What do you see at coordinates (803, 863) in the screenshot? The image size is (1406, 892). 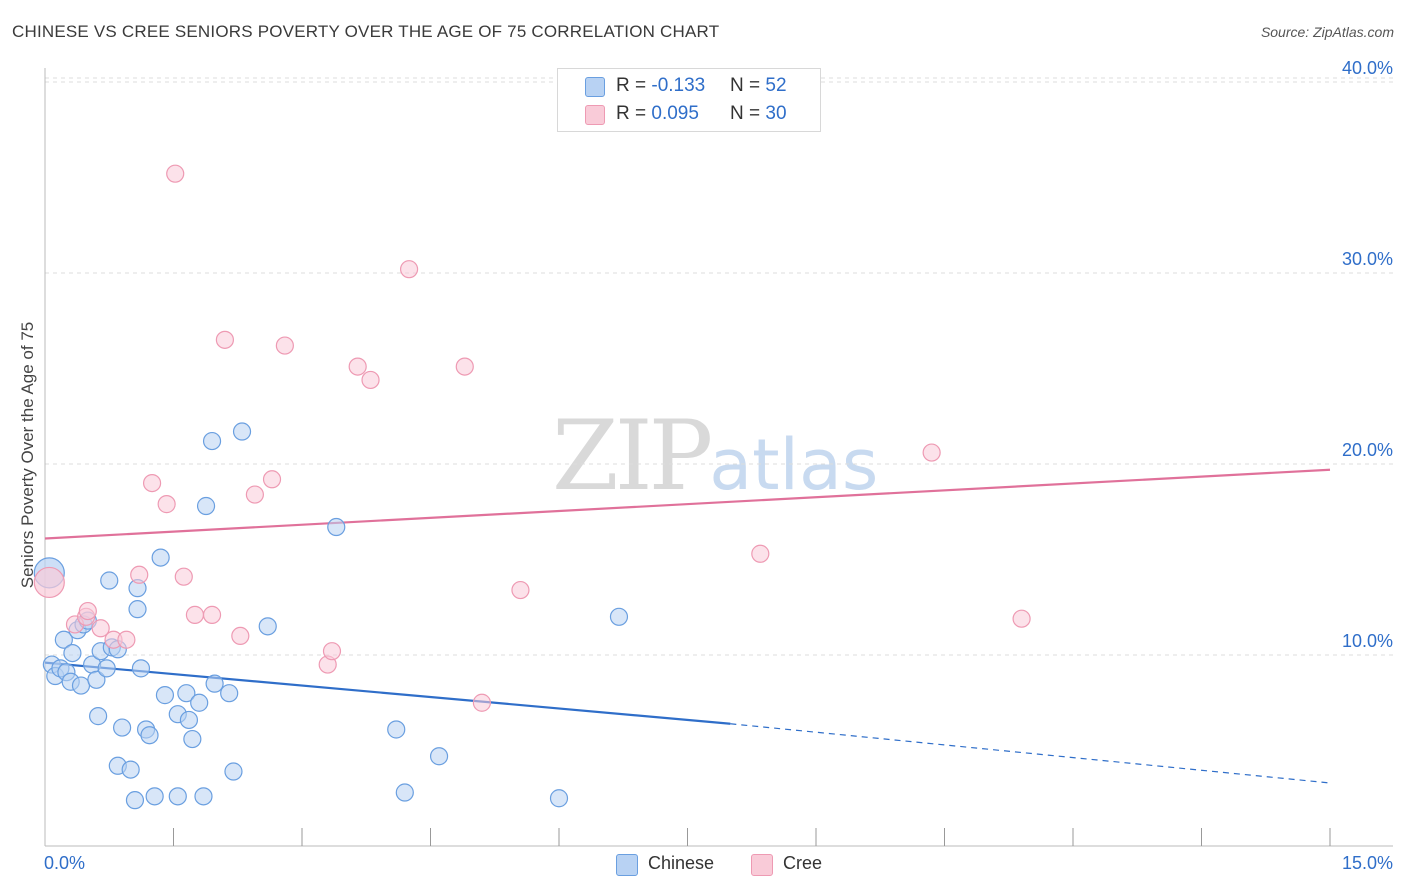 I see `cree-legend-label: Cree` at bounding box center [803, 863].